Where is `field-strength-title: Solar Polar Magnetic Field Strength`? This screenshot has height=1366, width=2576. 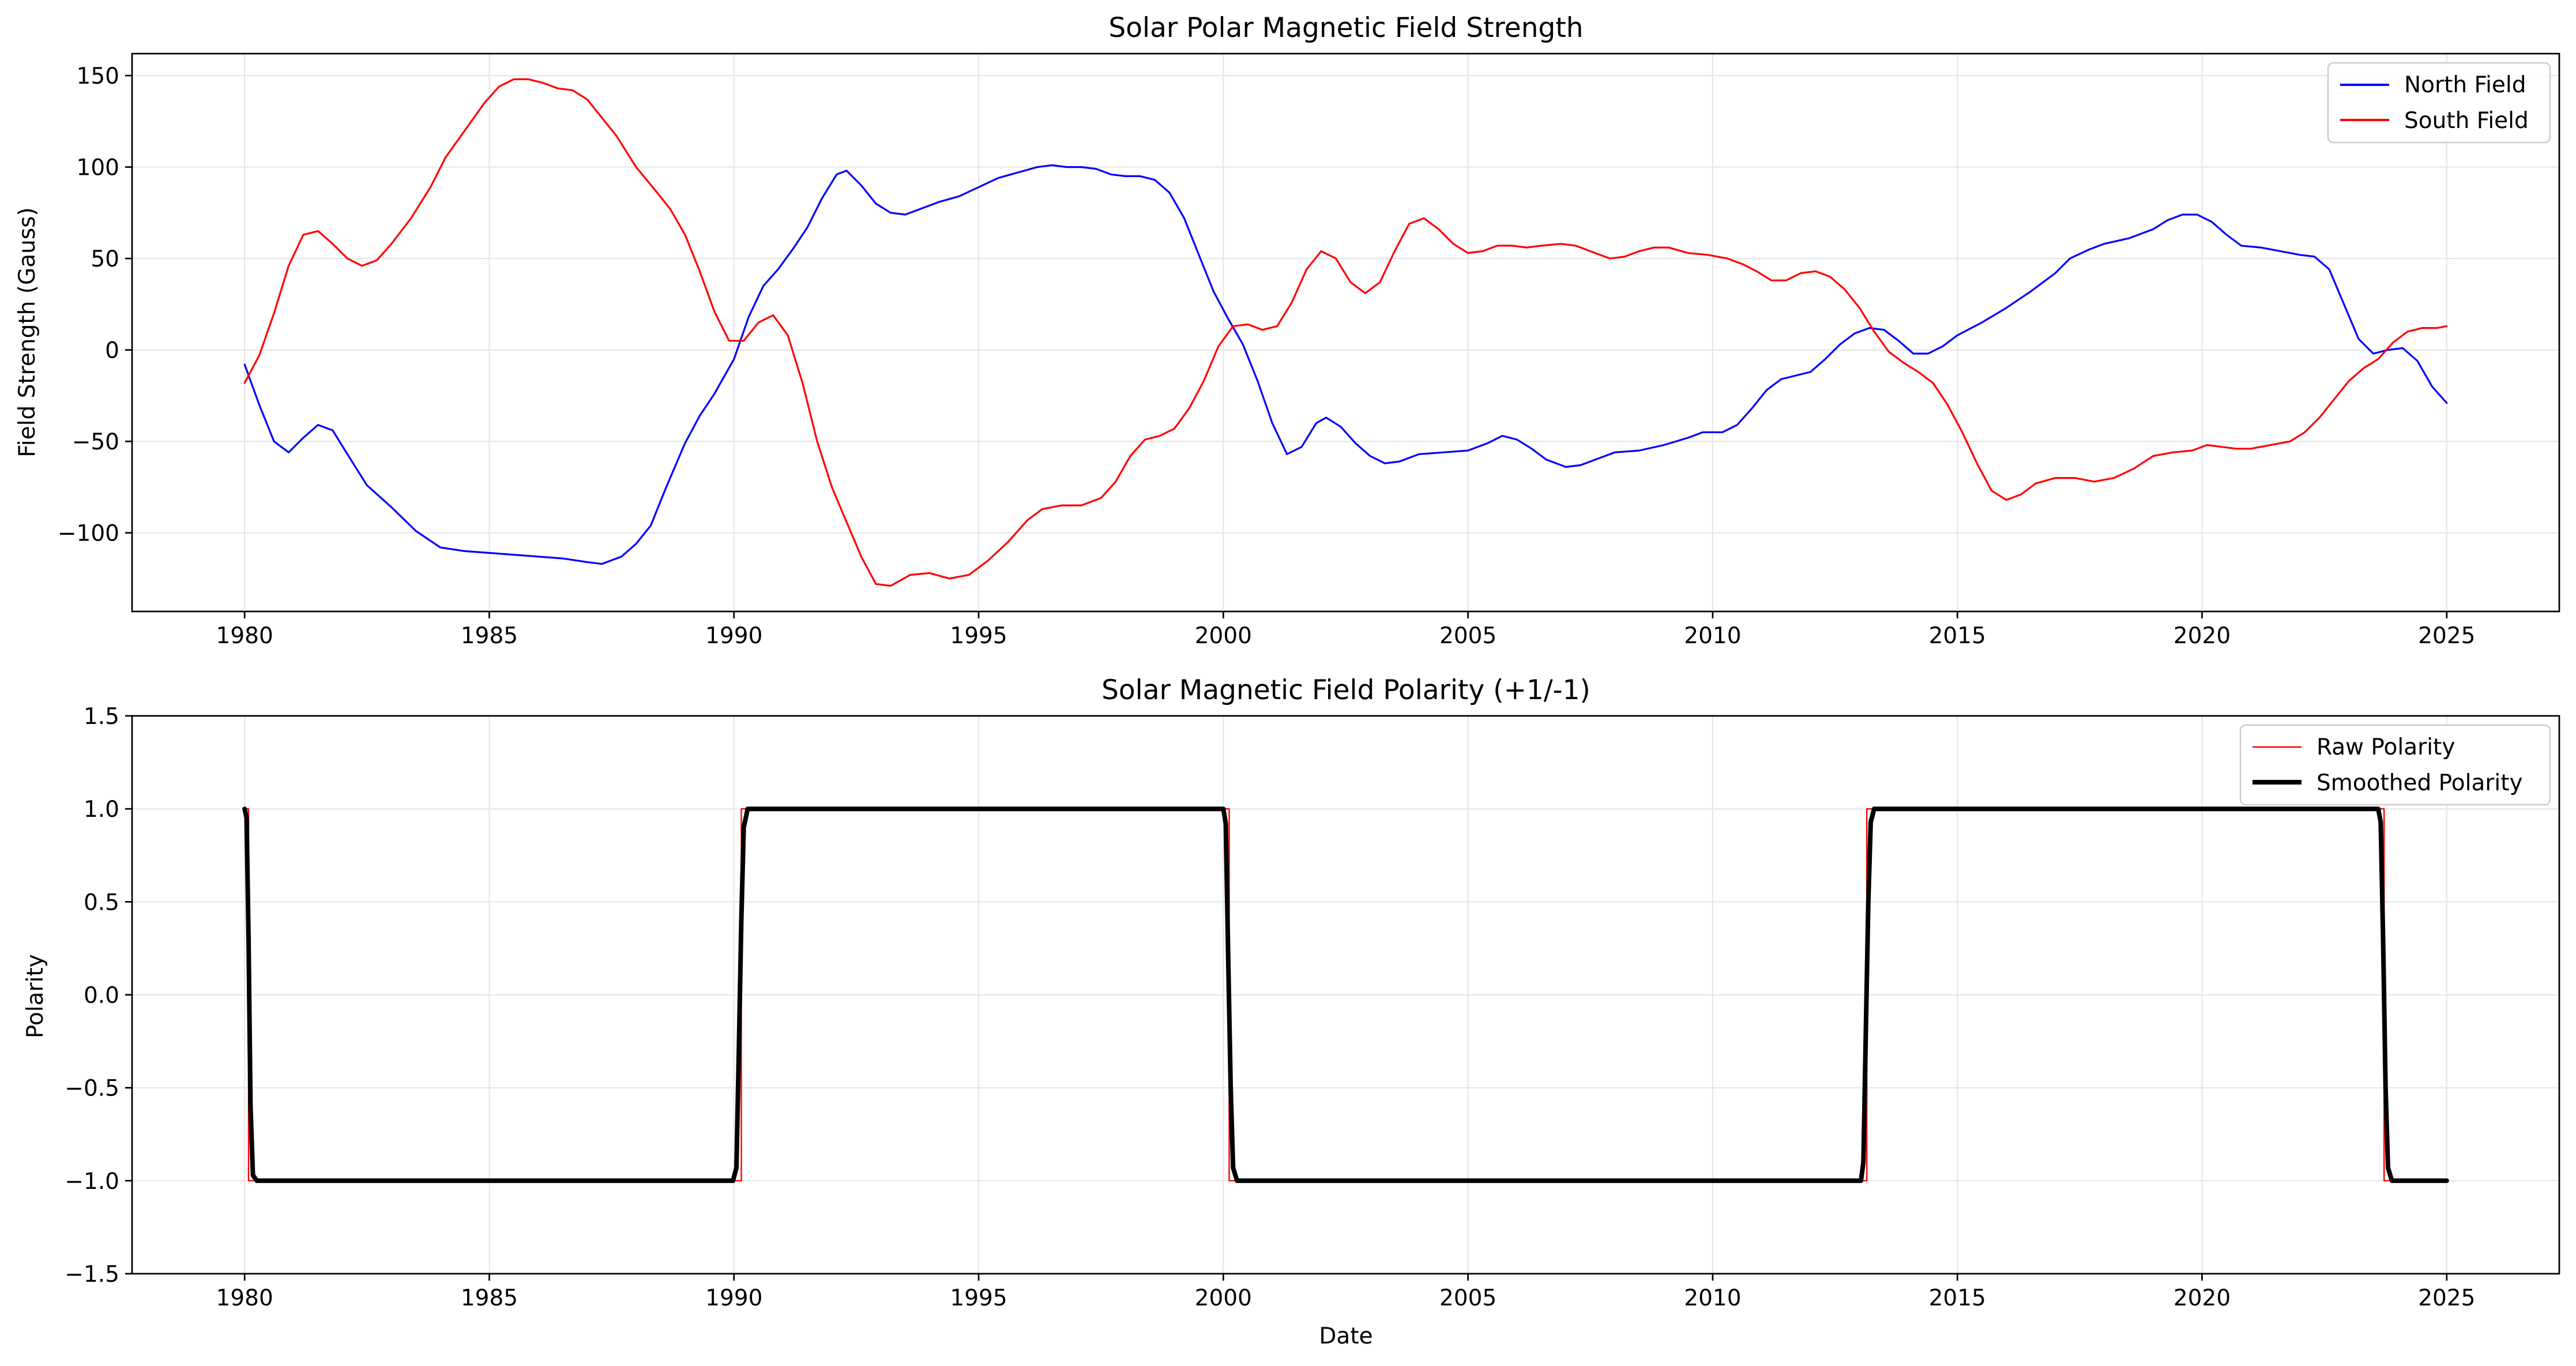
field-strength-title: Solar Polar Magnetic Field Strength is located at coordinates (1345, 28).